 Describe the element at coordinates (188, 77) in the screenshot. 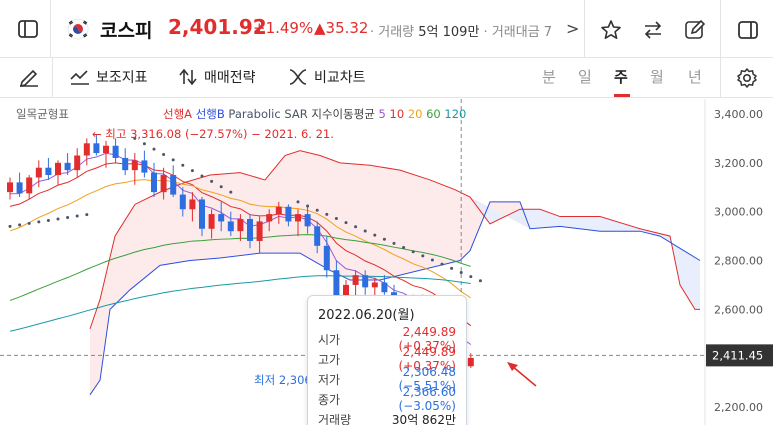

I see `up-down-arrow-icon` at that location.